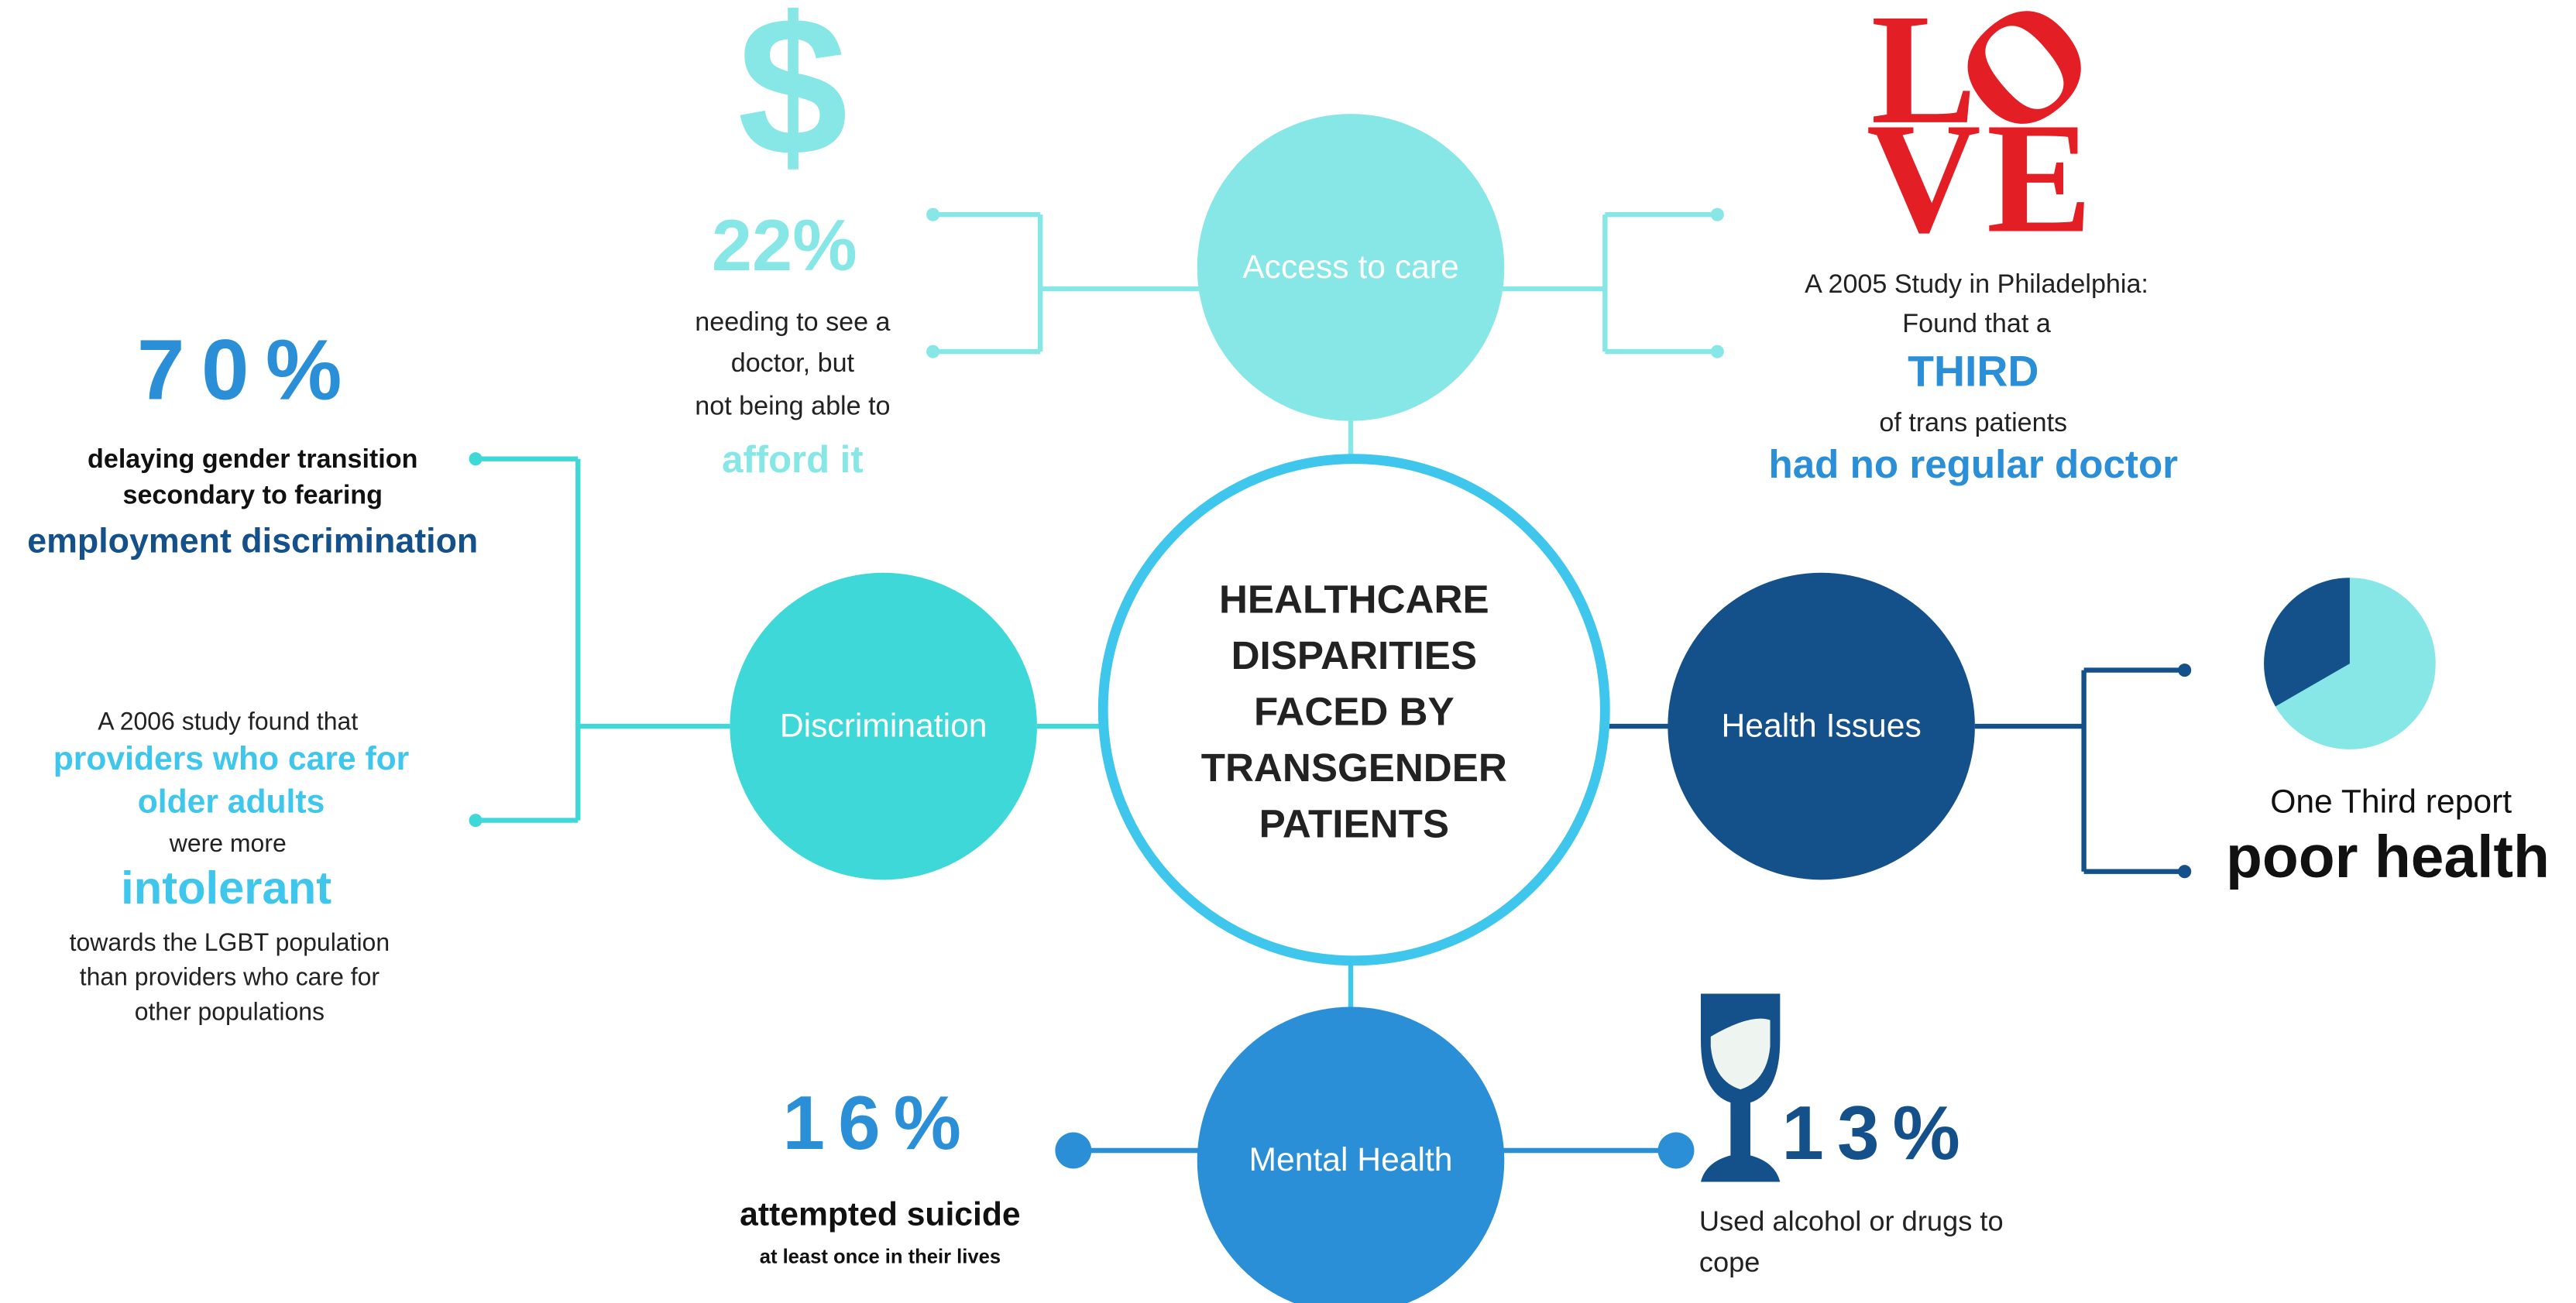 The image size is (2576, 1303). I want to click on node-label: Mental Health, so click(1351, 1160).